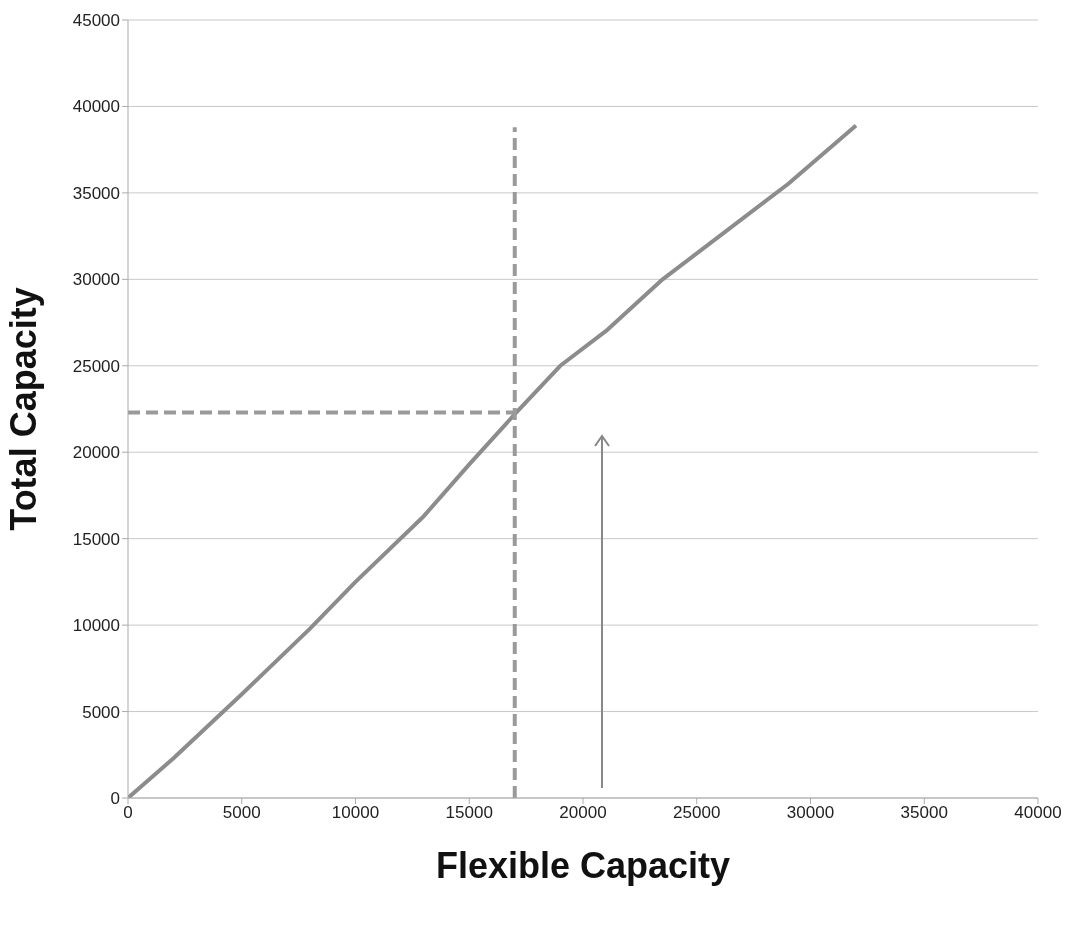 This screenshot has width=1069, height=929. Describe the element at coordinates (241, 813) in the screenshot. I see `x-tick-label: 5000` at that location.